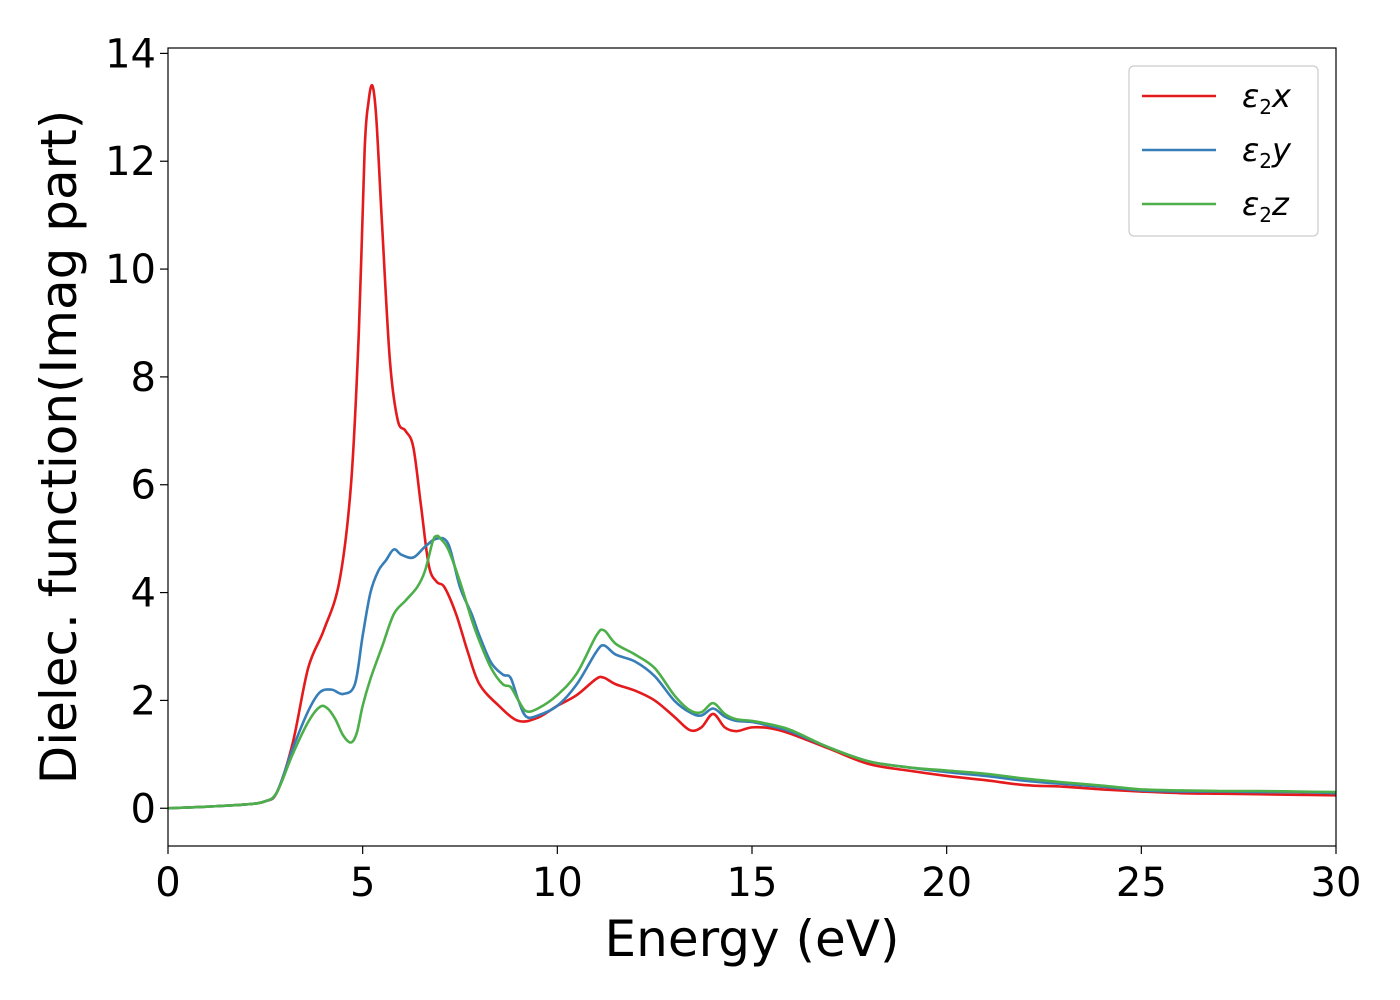 The image size is (1400, 1000). I want to click on x-tick-label: 10, so click(557, 883).